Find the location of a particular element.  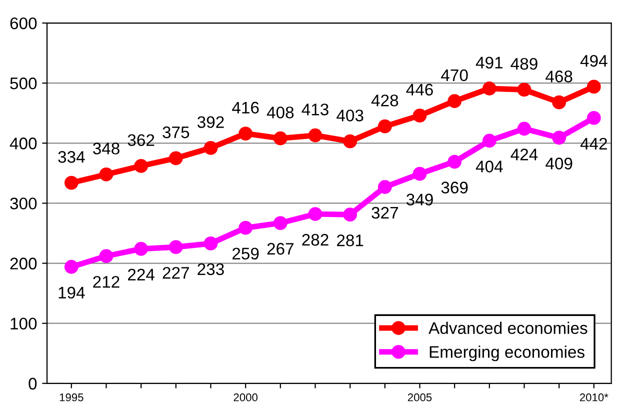

y-tick-label: 300 is located at coordinates (23, 204).